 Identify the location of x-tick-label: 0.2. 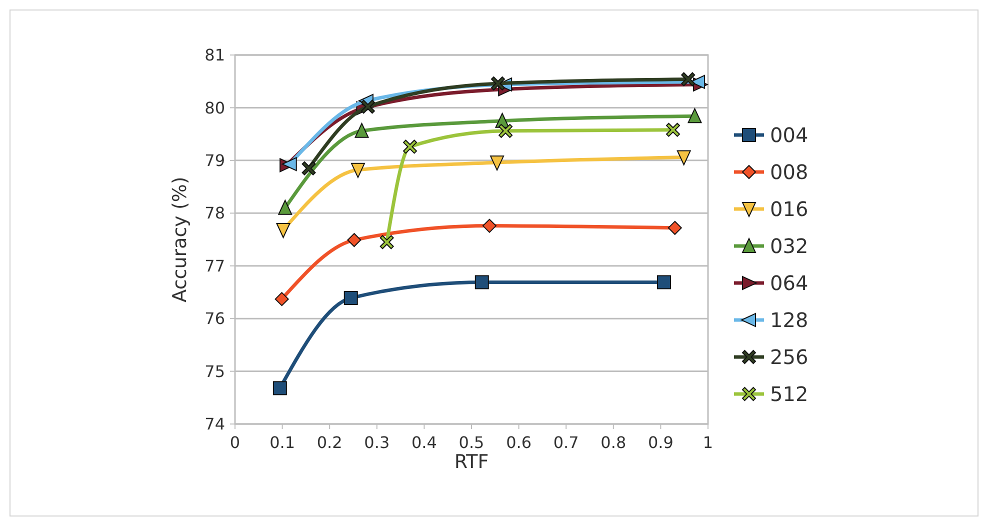
(329, 442).